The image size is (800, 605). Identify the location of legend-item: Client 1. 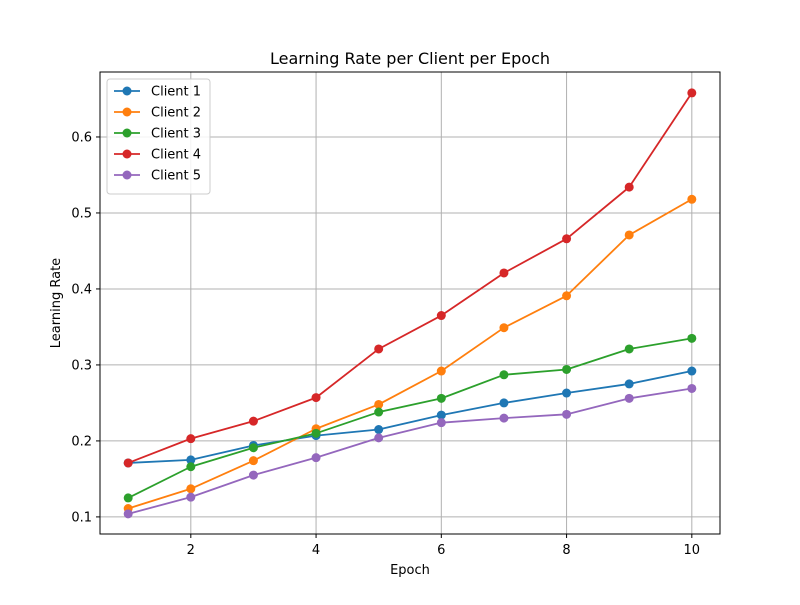
(157, 92).